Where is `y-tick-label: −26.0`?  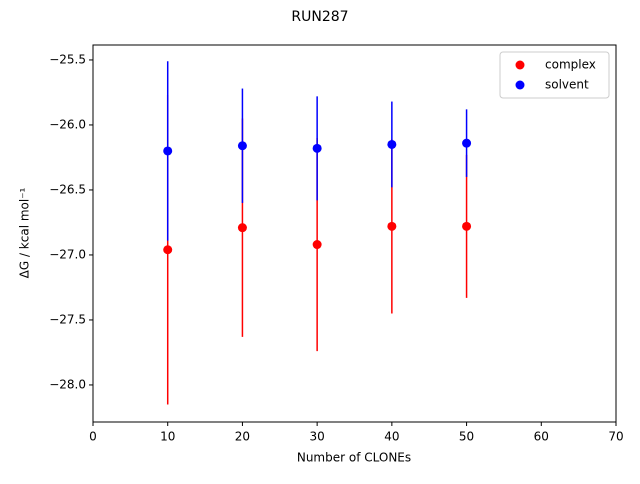
y-tick-label: −26.0 is located at coordinates (67, 124).